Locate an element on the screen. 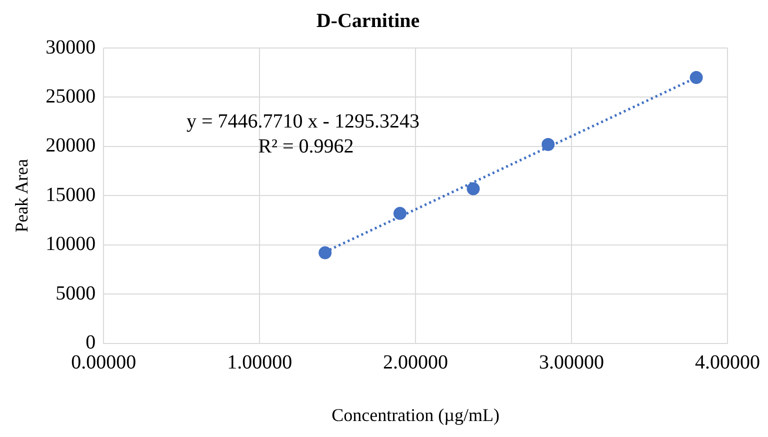 The image size is (768, 437). annotation: R² = 0.9962 is located at coordinates (306, 146).